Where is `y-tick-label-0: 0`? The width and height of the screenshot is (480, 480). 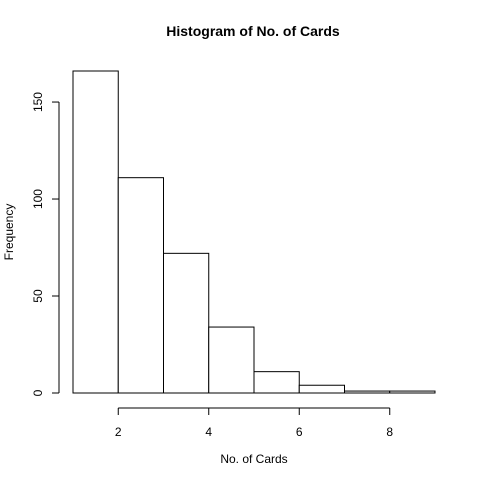
y-tick-label-0: 0 is located at coordinates (38, 392).